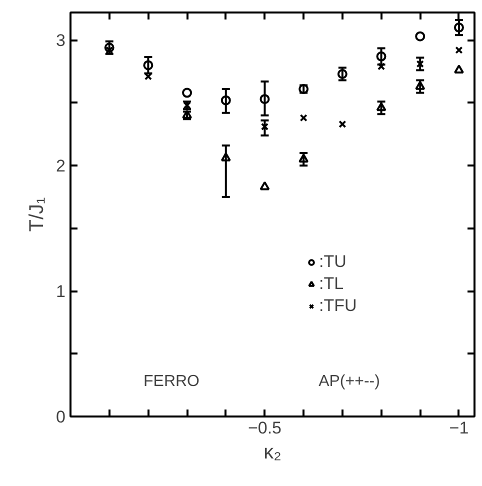 Image resolution: width=482 pixels, height=486 pixels. I want to click on x-tick-label: −0.5, so click(265, 428).